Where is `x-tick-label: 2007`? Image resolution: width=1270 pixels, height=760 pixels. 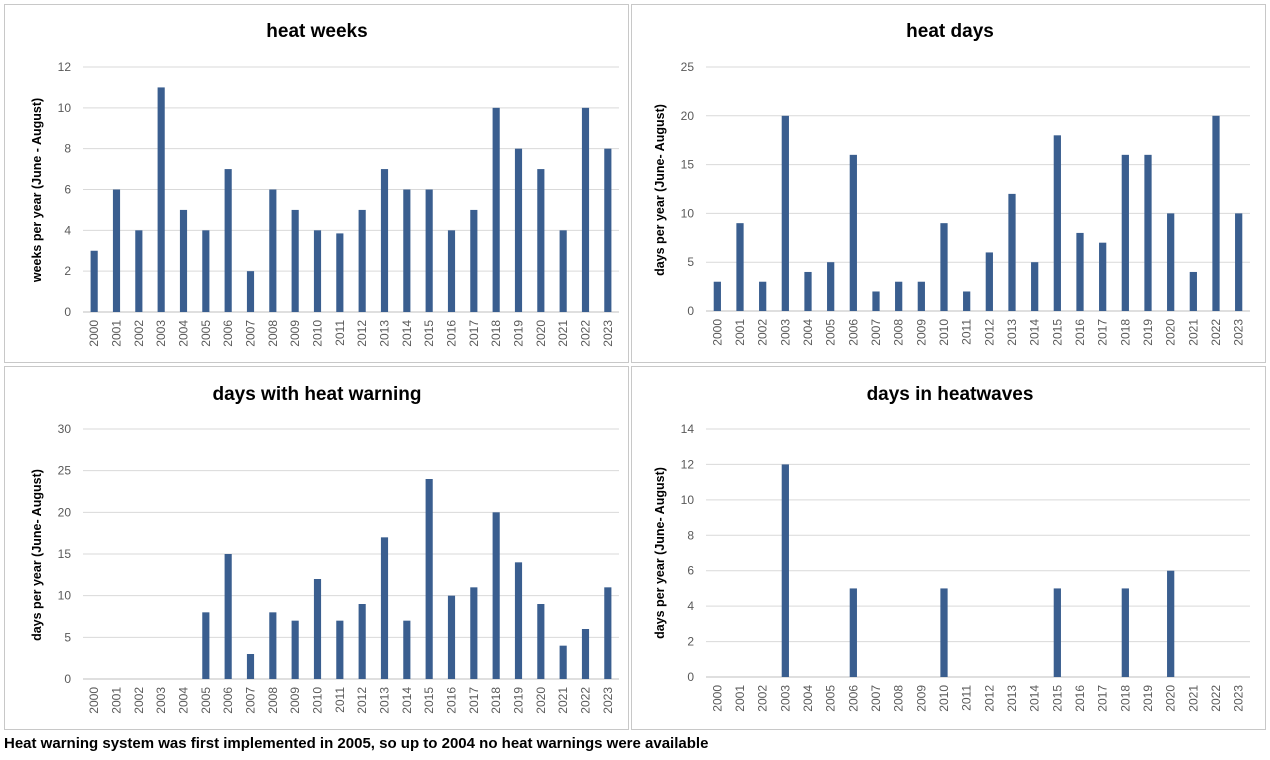 x-tick-label: 2007 is located at coordinates (876, 698).